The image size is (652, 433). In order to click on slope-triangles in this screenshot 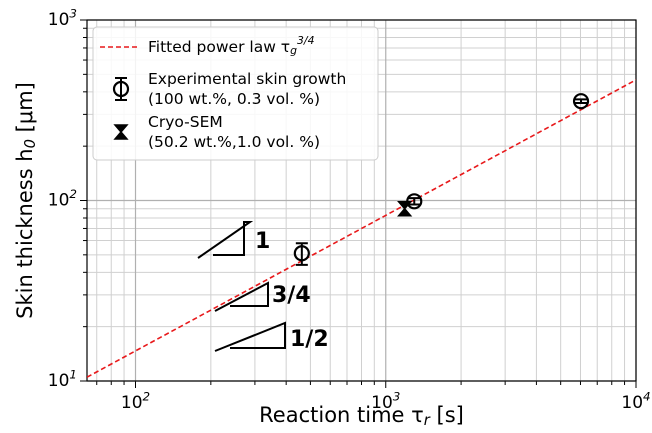, I will do `click(241, 286)`.